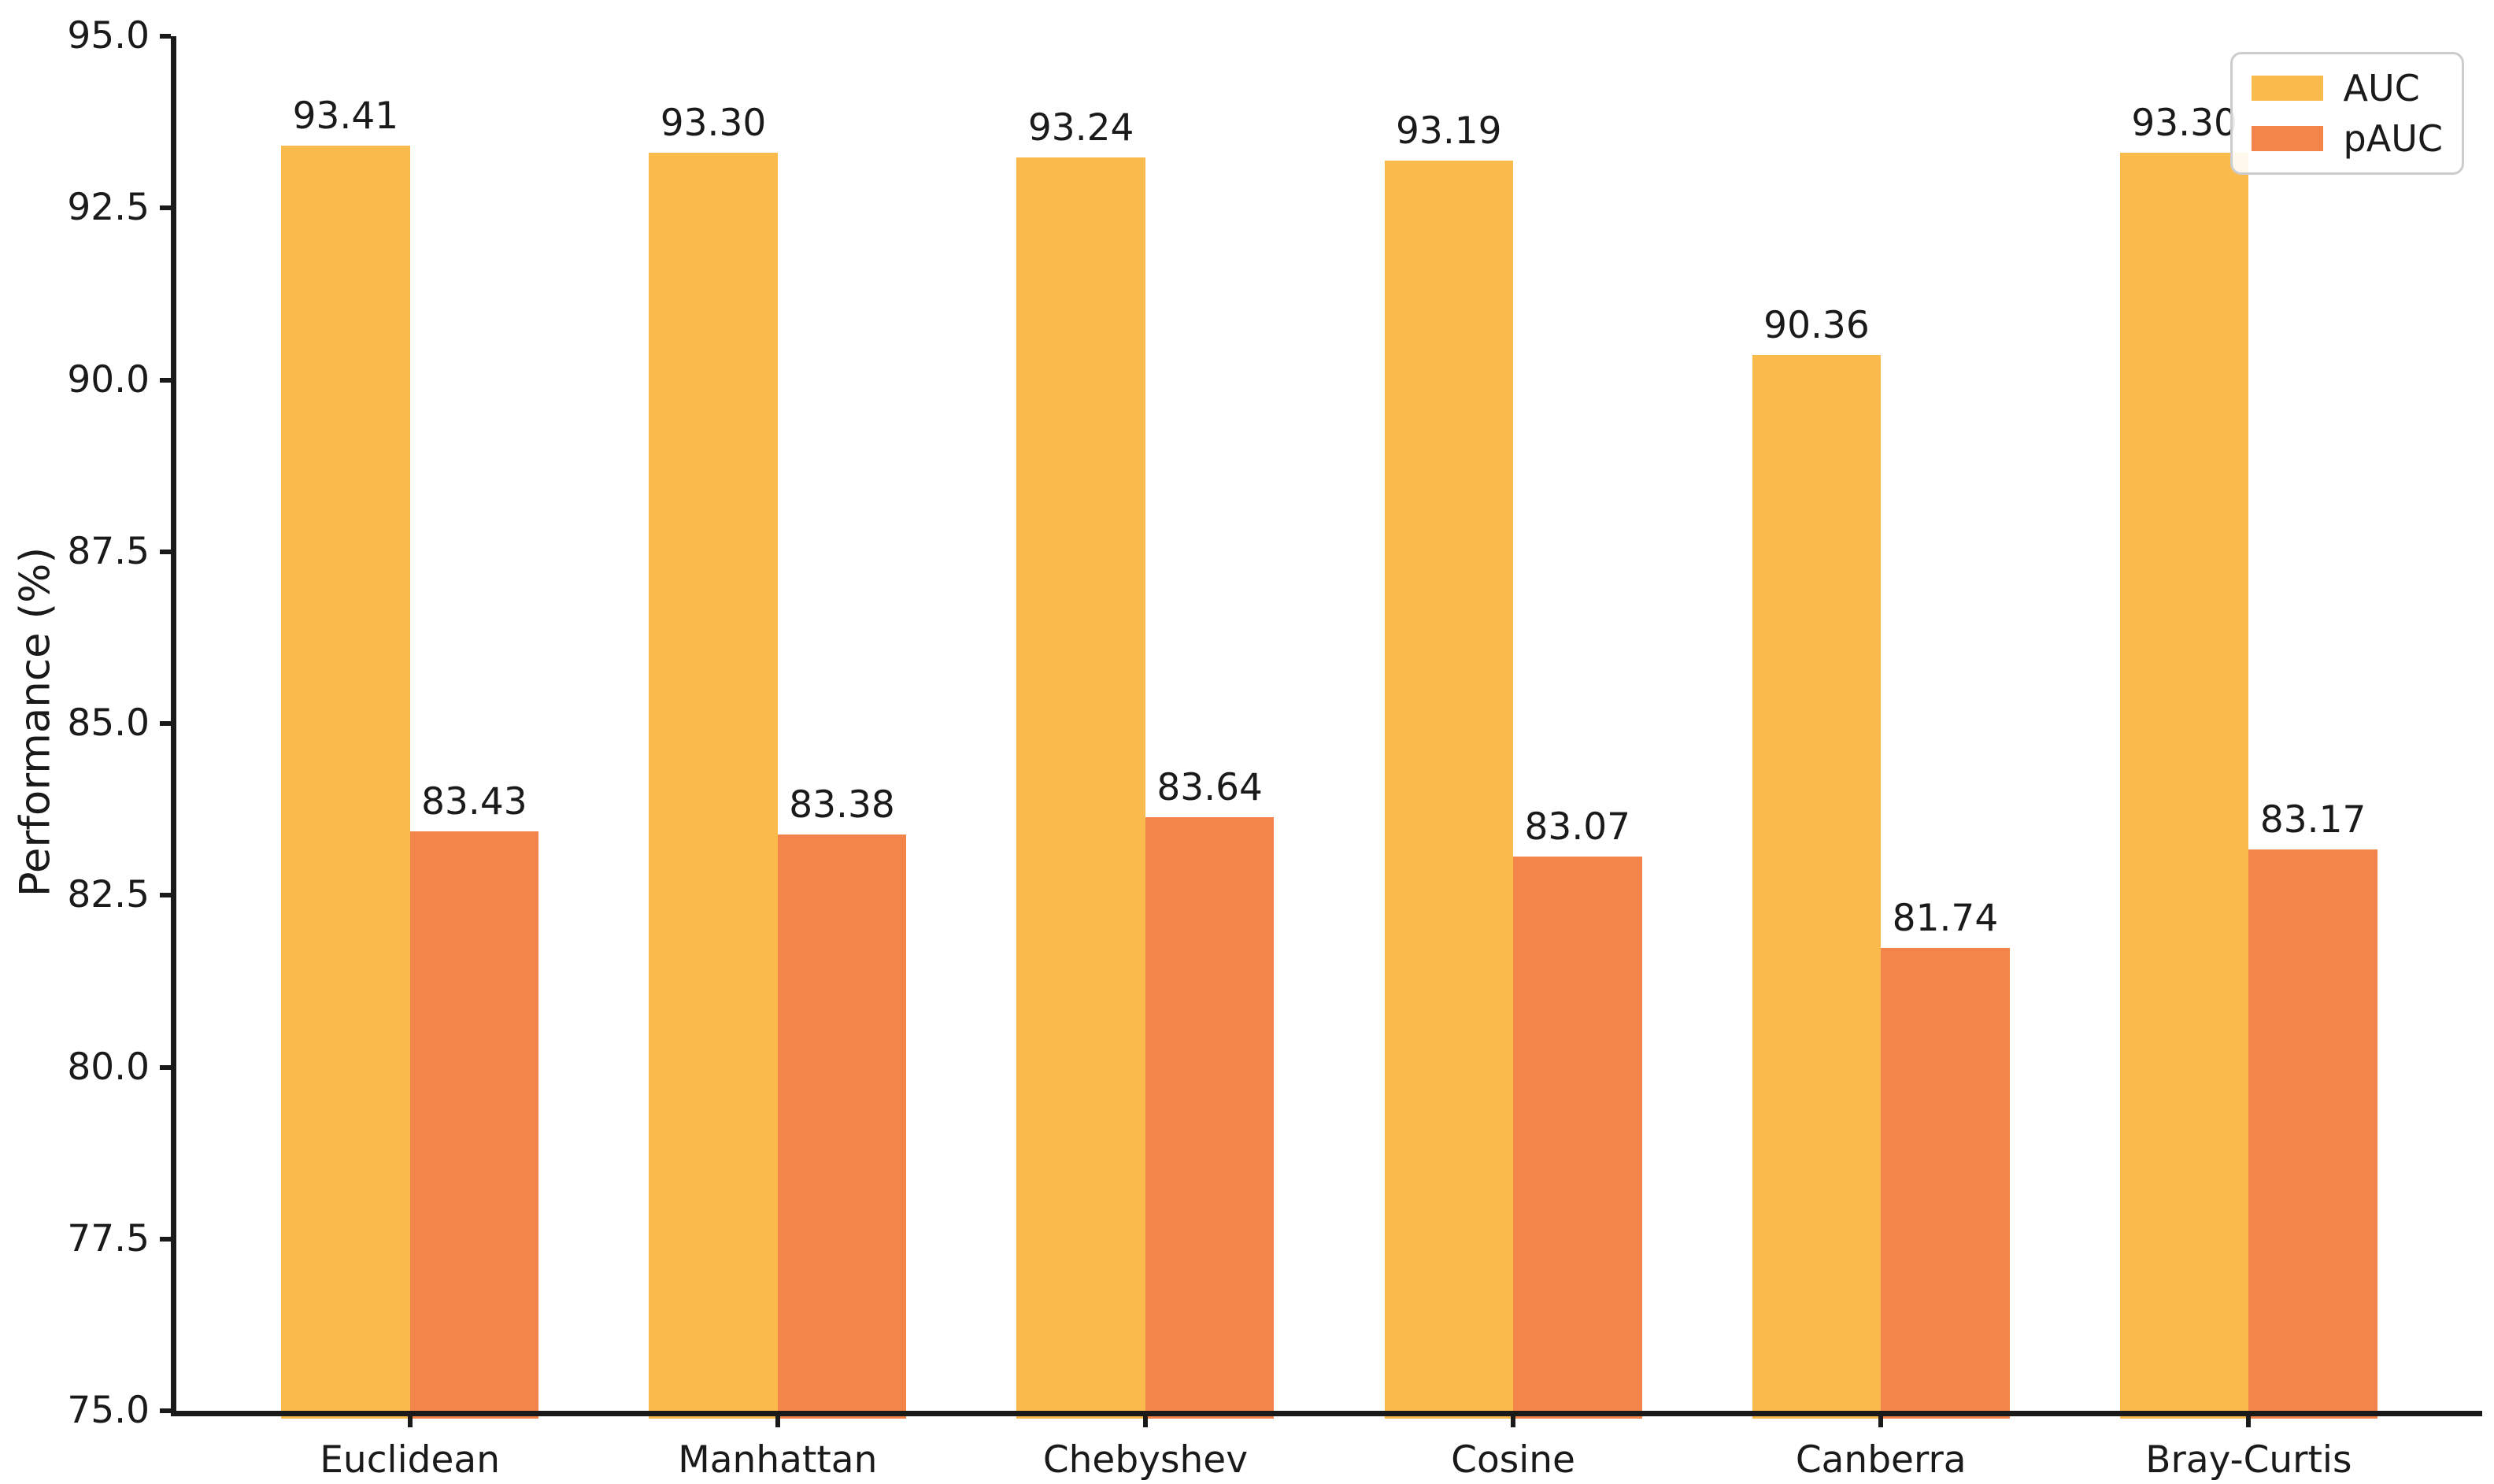  I want to click on legend-label-auc: AUC, so click(2381, 88).